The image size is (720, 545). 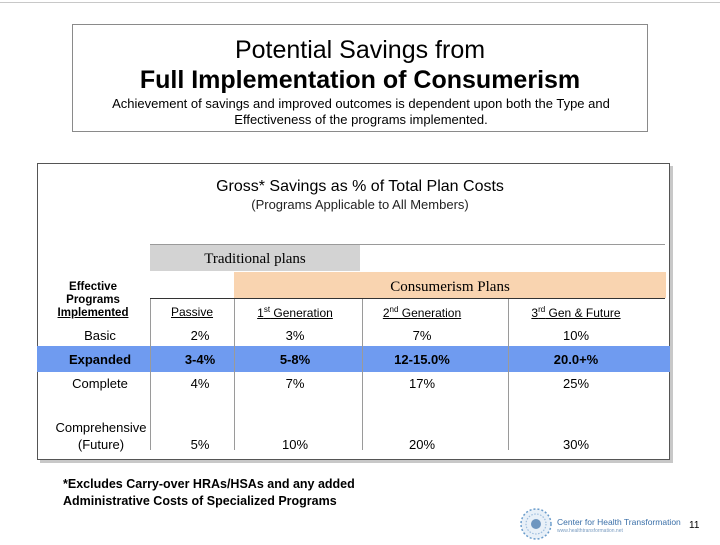 I want to click on table-cell: 20.0+%, so click(x=576, y=359).